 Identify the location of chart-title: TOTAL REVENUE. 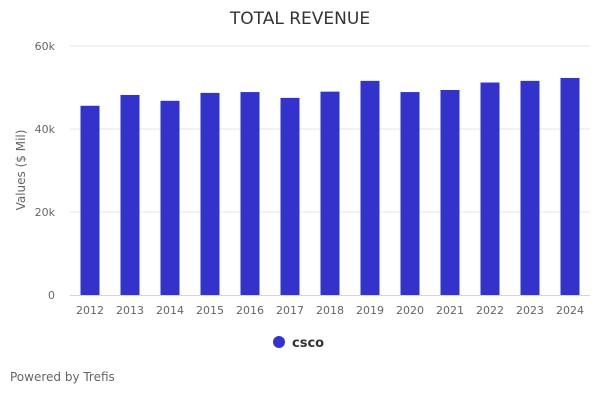
(299, 19).